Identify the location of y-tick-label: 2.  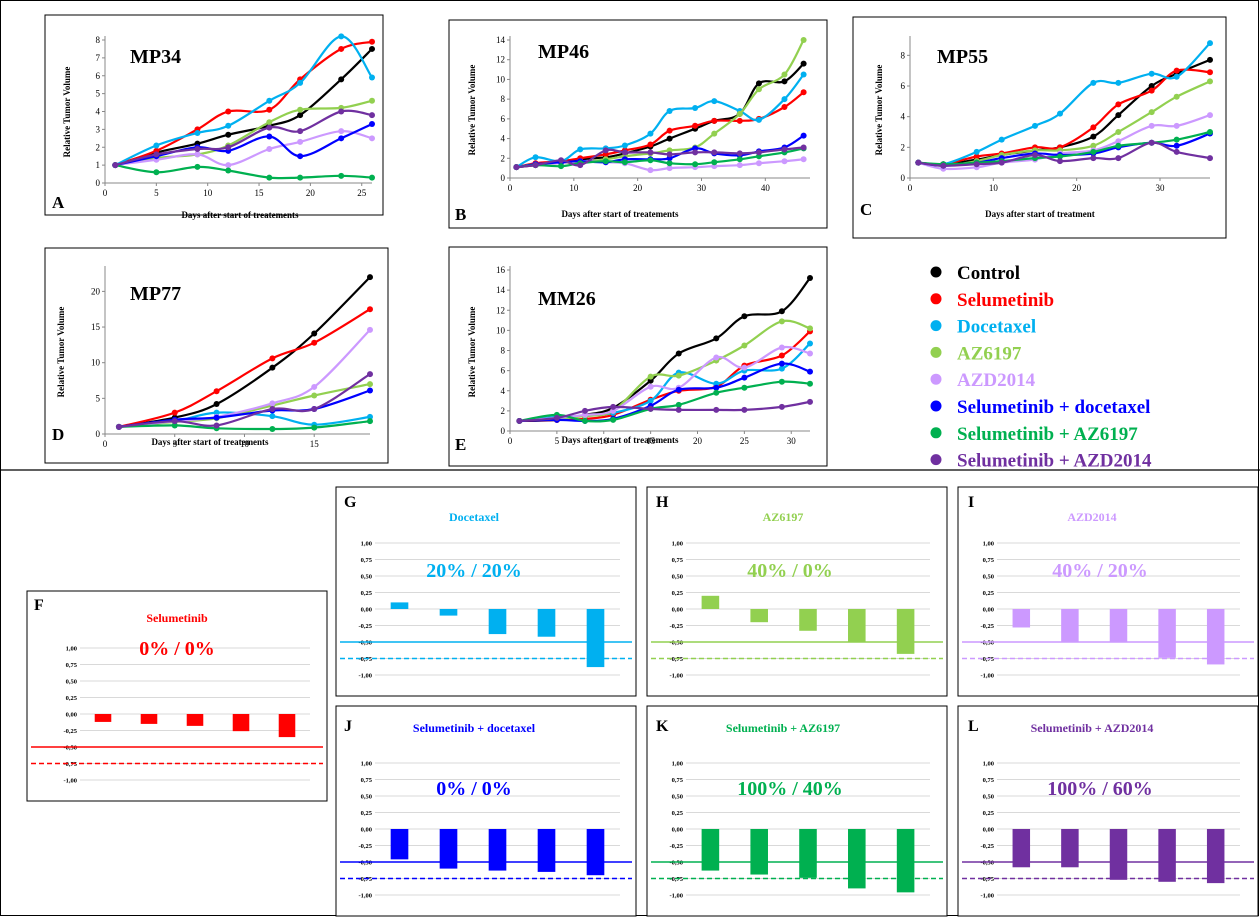
(903, 147).